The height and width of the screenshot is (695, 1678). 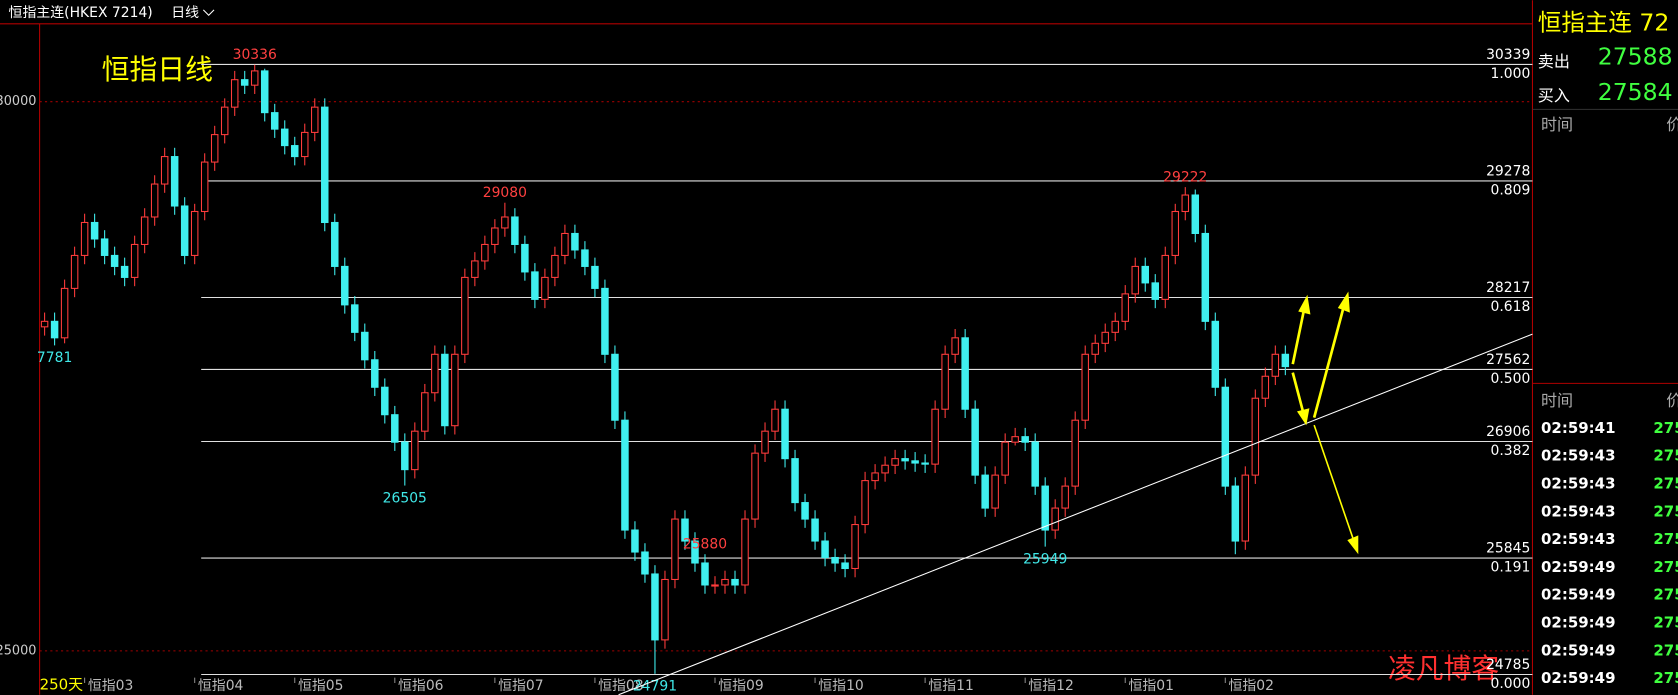 What do you see at coordinates (185, 13) in the screenshot?
I see `period-select: 日线` at bounding box center [185, 13].